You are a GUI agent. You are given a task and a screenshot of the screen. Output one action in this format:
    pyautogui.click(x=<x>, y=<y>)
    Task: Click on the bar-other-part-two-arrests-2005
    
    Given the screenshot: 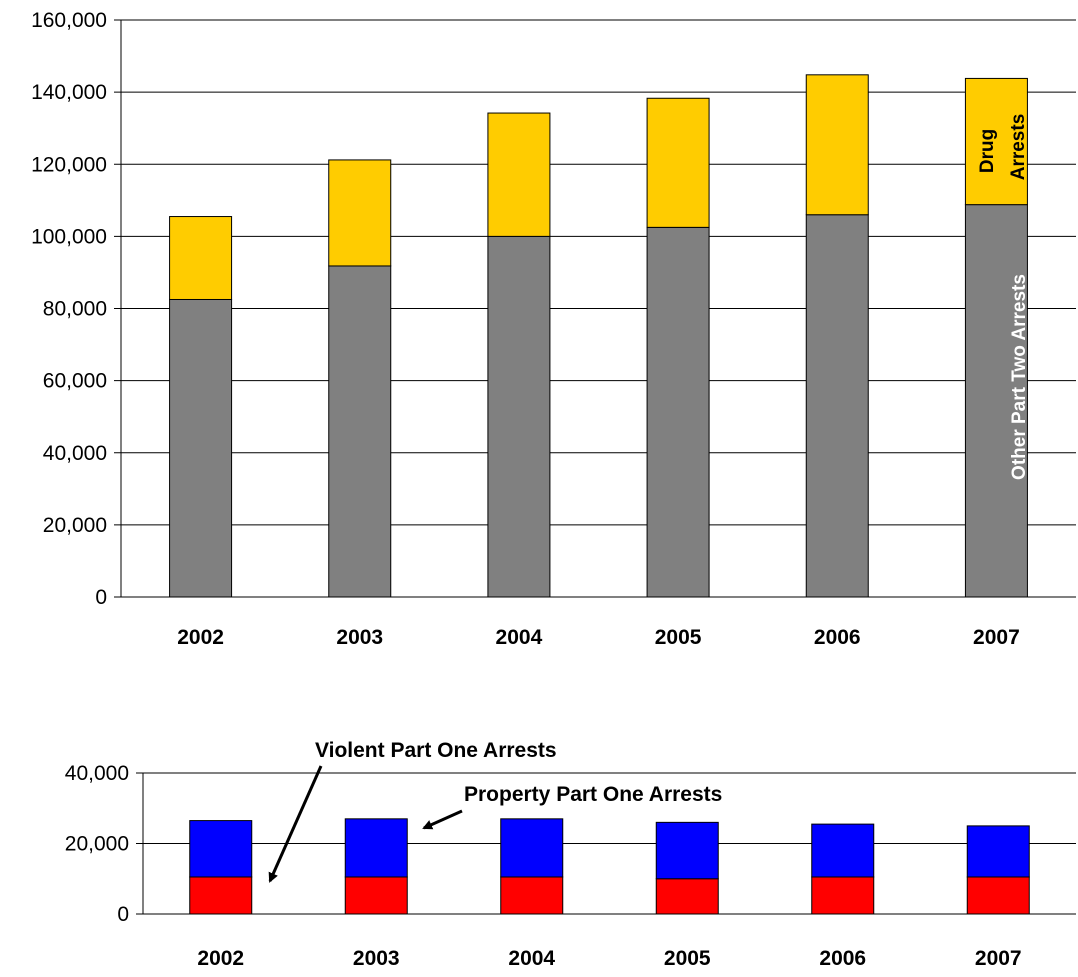 What is the action you would take?
    pyautogui.click(x=678, y=412)
    